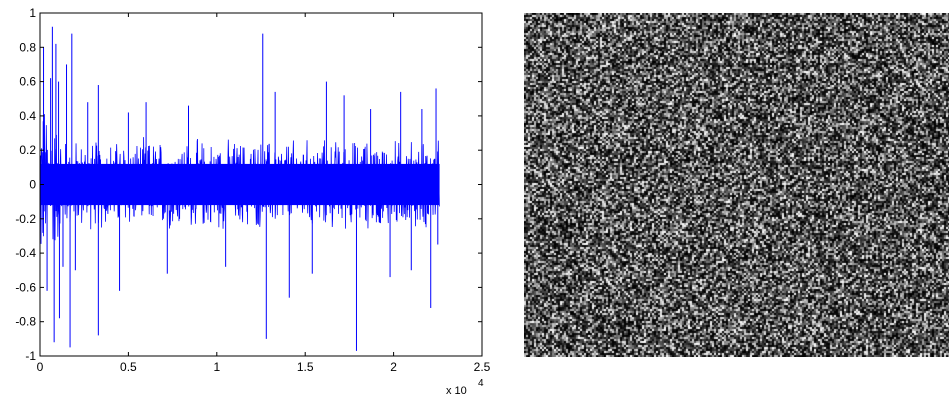 This screenshot has width=951, height=397. What do you see at coordinates (482, 367) in the screenshot?
I see `x-tick-label: 2.5` at bounding box center [482, 367].